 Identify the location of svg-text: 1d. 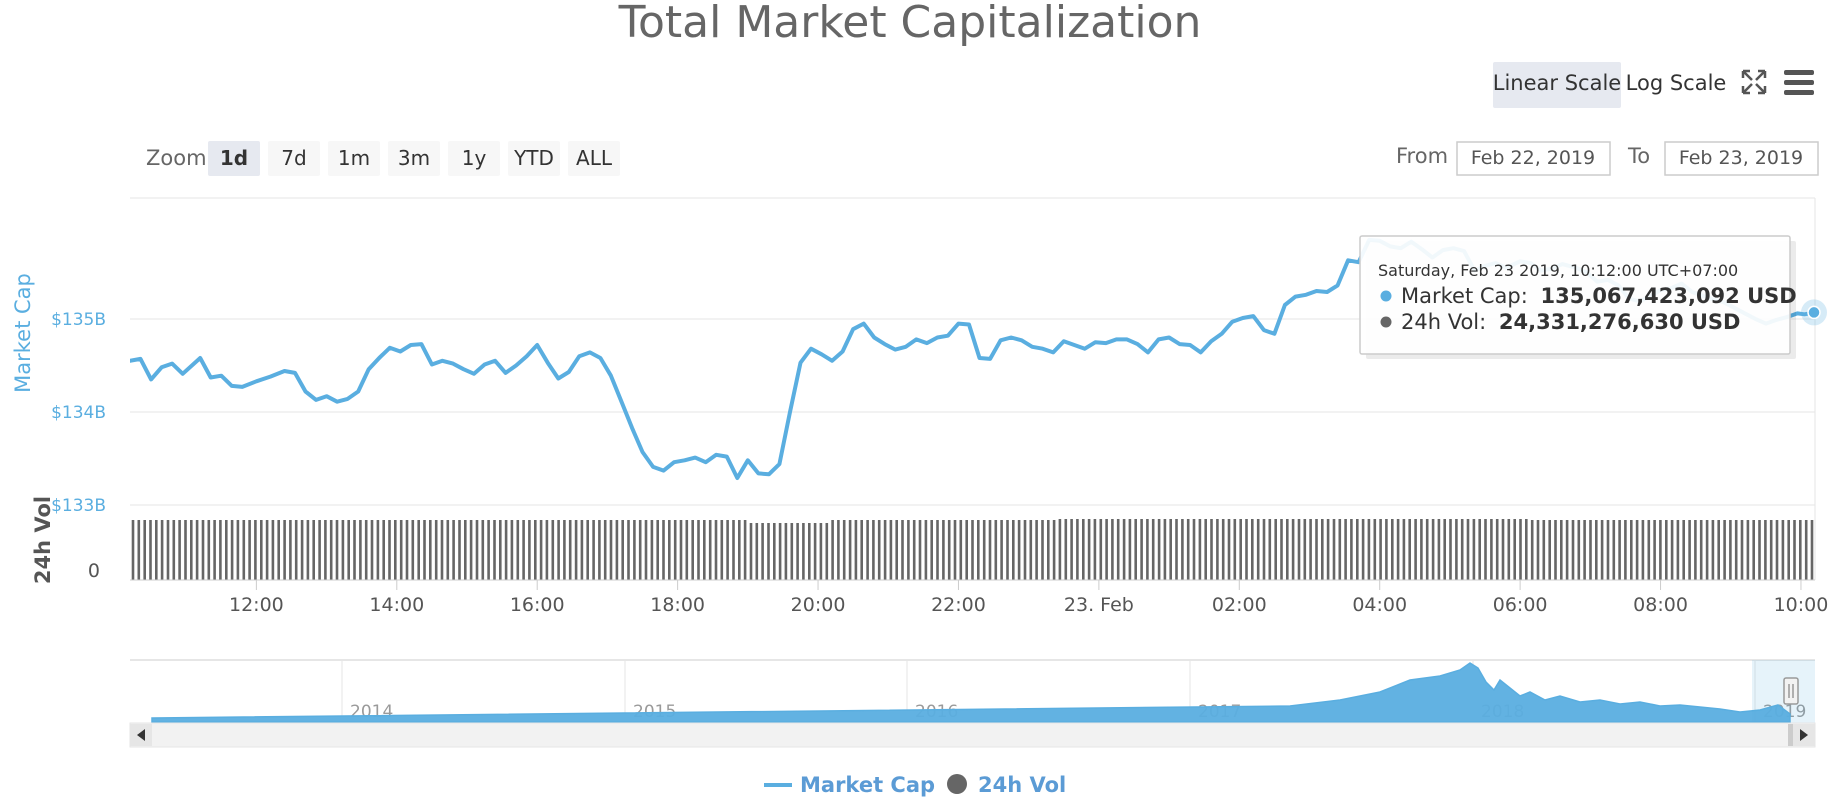
(234, 158).